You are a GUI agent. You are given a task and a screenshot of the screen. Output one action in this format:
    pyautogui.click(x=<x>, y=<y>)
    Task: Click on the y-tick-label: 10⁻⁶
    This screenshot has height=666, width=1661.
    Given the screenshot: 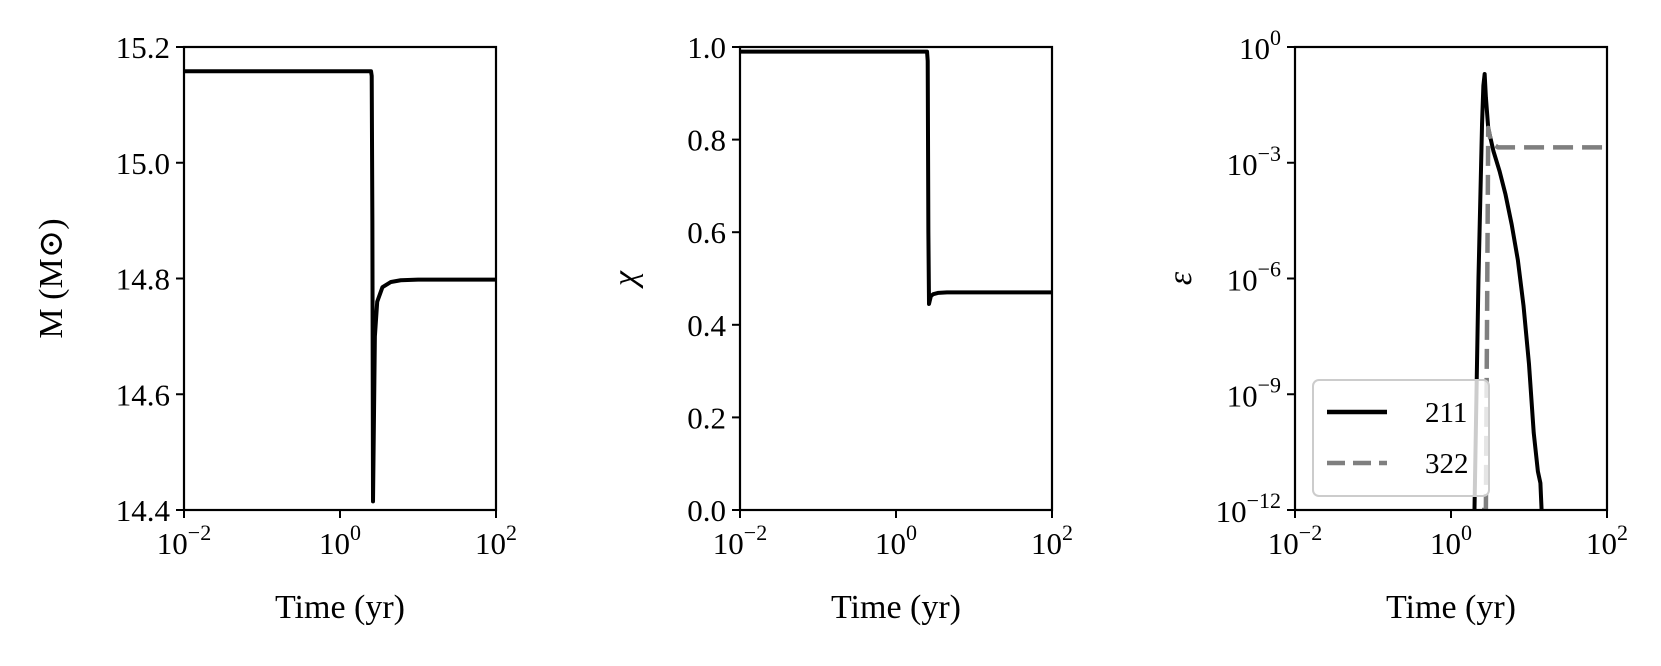 What is the action you would take?
    pyautogui.click(x=1254, y=277)
    